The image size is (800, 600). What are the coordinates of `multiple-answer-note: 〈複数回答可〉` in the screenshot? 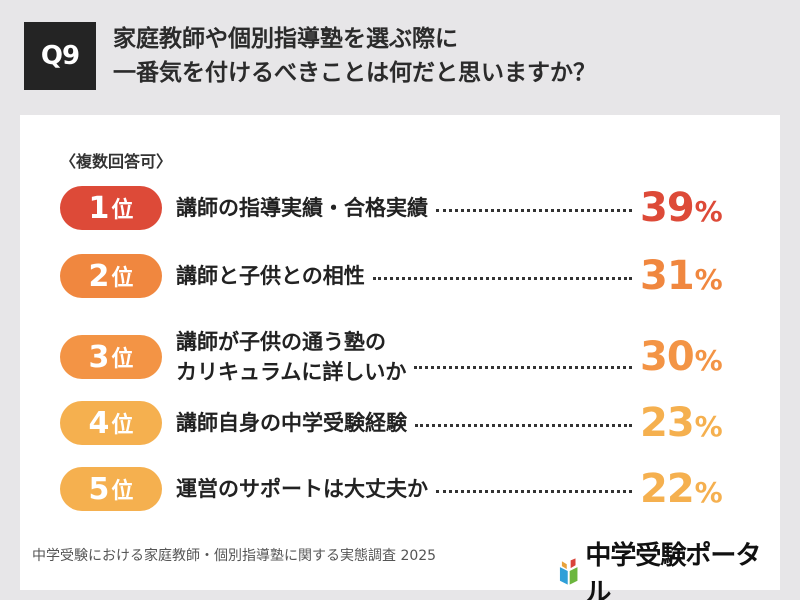 It's located at (116, 161).